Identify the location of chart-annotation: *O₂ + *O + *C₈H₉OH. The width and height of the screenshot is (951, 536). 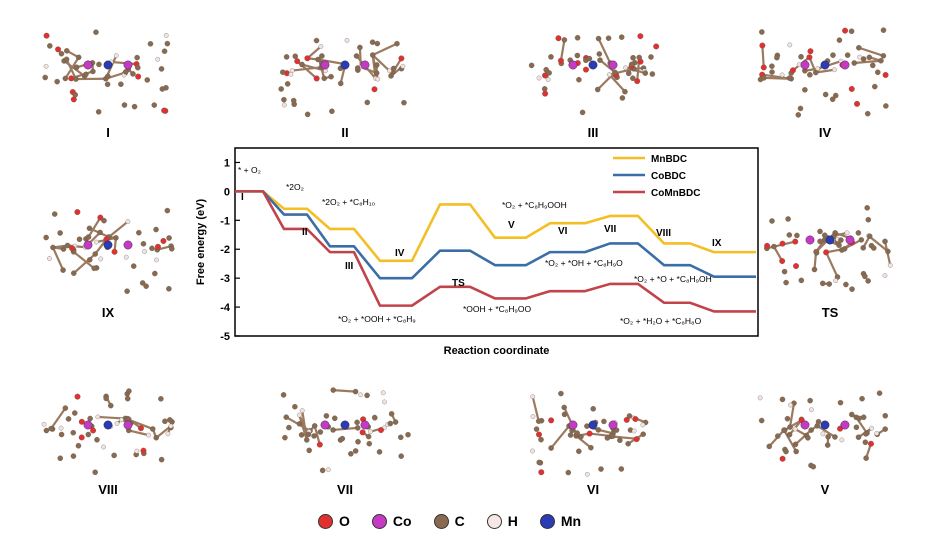
(673, 279).